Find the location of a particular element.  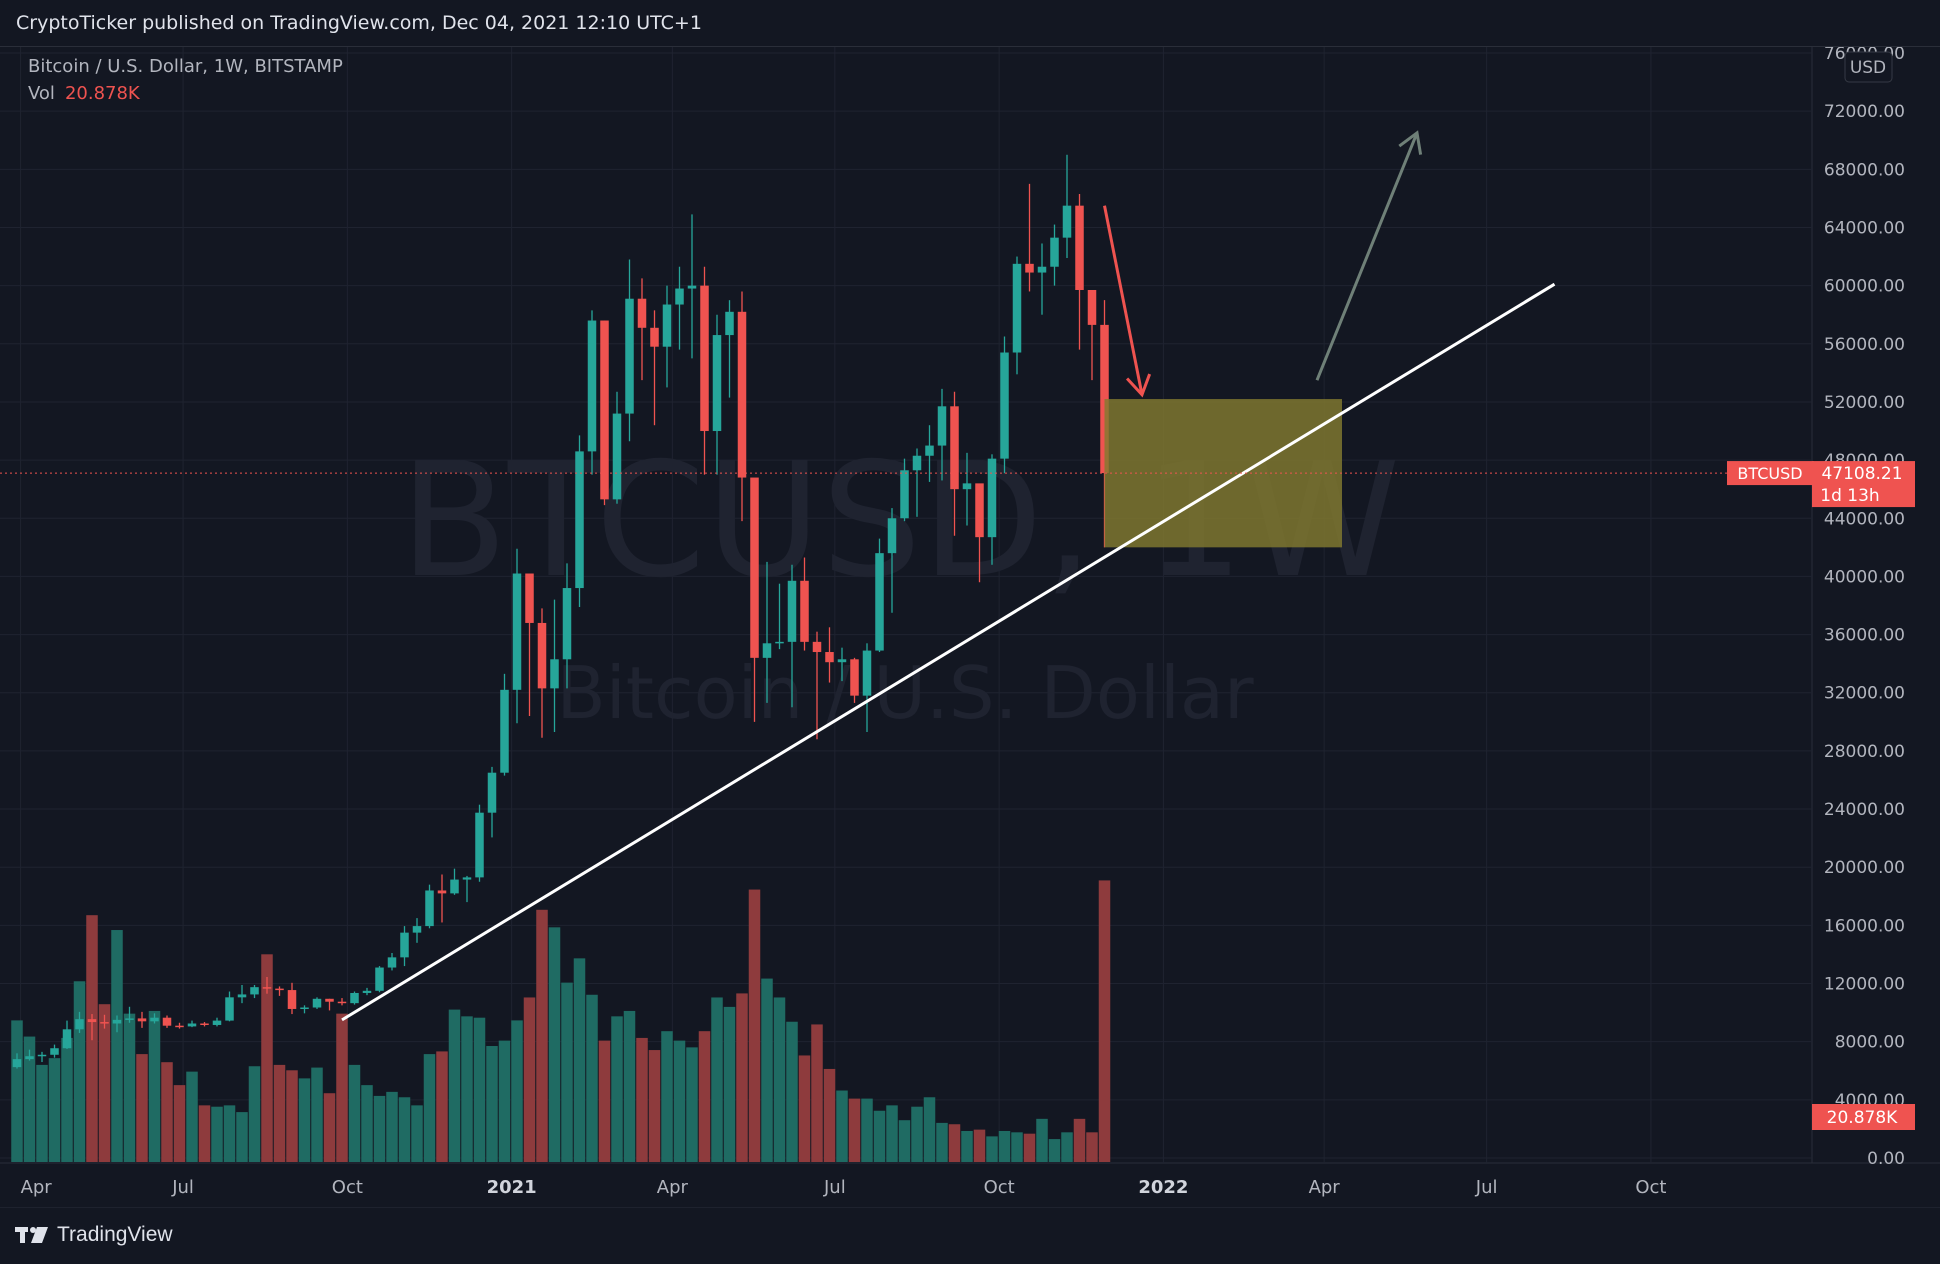

price-tick-label: 36000.00 is located at coordinates (1864, 636).